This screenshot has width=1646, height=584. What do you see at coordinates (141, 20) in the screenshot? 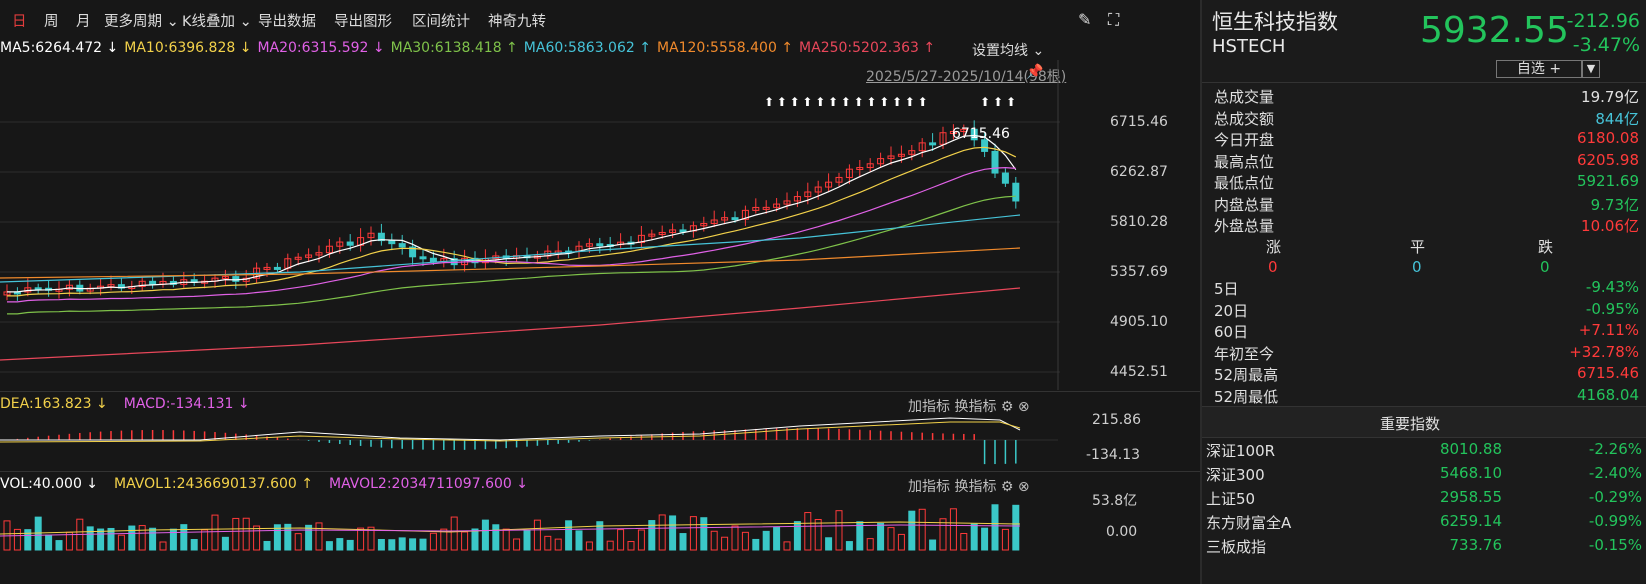
I see `more-periods-dropdown: 更多周期 ⌄` at bounding box center [141, 20].